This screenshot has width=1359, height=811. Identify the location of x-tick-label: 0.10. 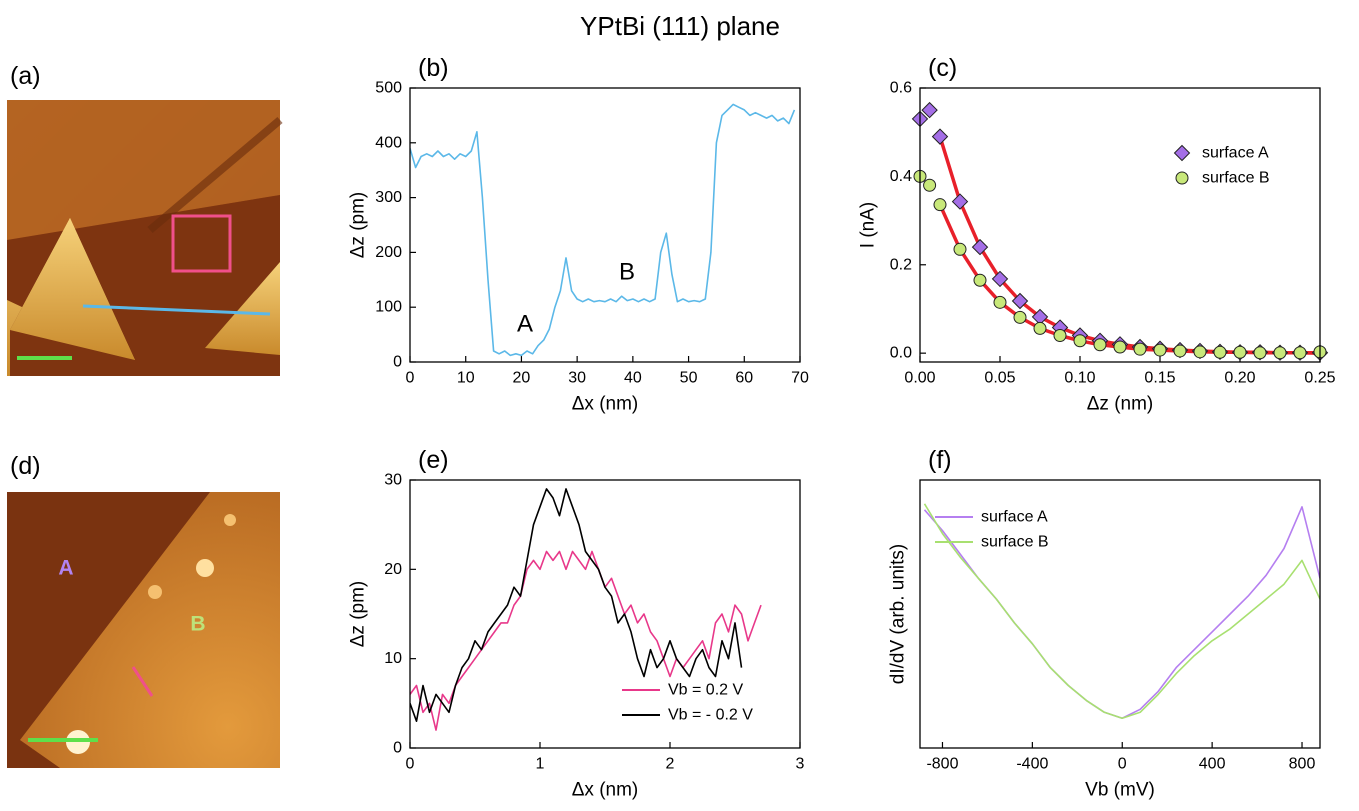
(1079, 378).